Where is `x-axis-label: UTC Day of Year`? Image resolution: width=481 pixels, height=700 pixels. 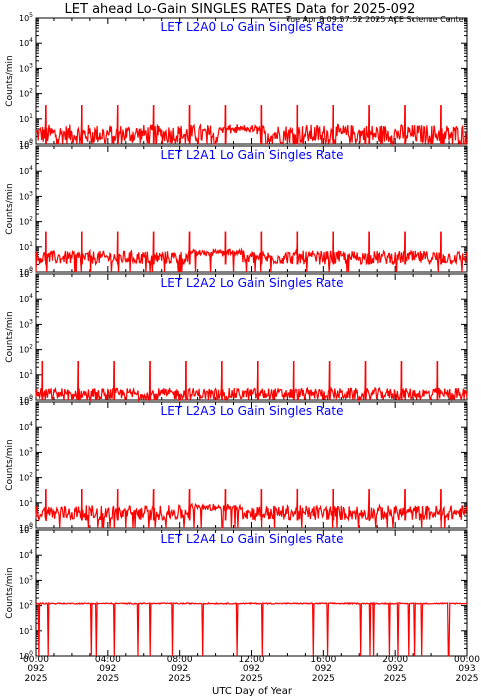 x-axis-label: UTC Day of Year is located at coordinates (252, 691).